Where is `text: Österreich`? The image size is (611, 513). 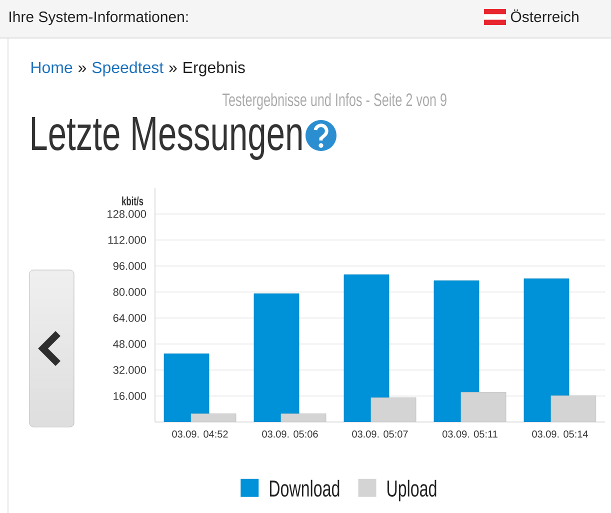
text: Österreich is located at coordinates (544, 15).